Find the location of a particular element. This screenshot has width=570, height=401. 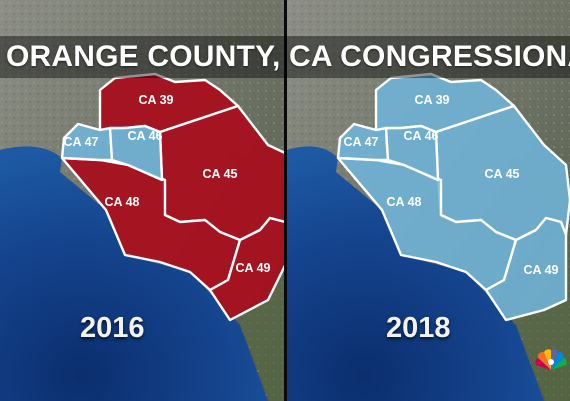

year-label-2016: 2016 is located at coordinates (112, 328).